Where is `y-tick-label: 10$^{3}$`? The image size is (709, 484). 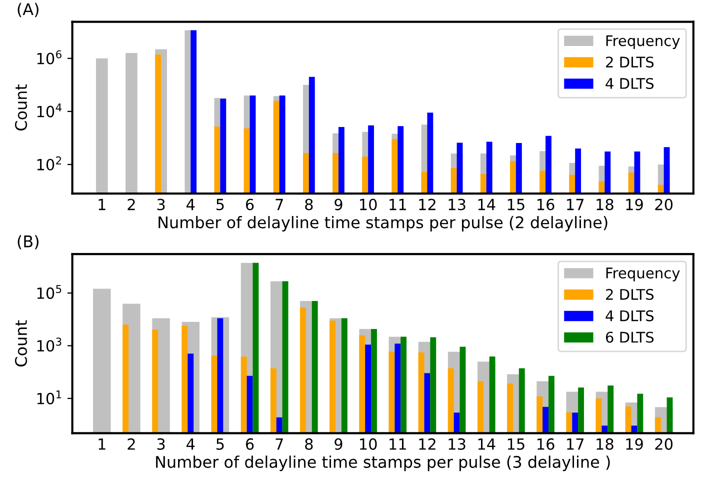 y-tick-label: 10$^{3}$ is located at coordinates (49, 345).